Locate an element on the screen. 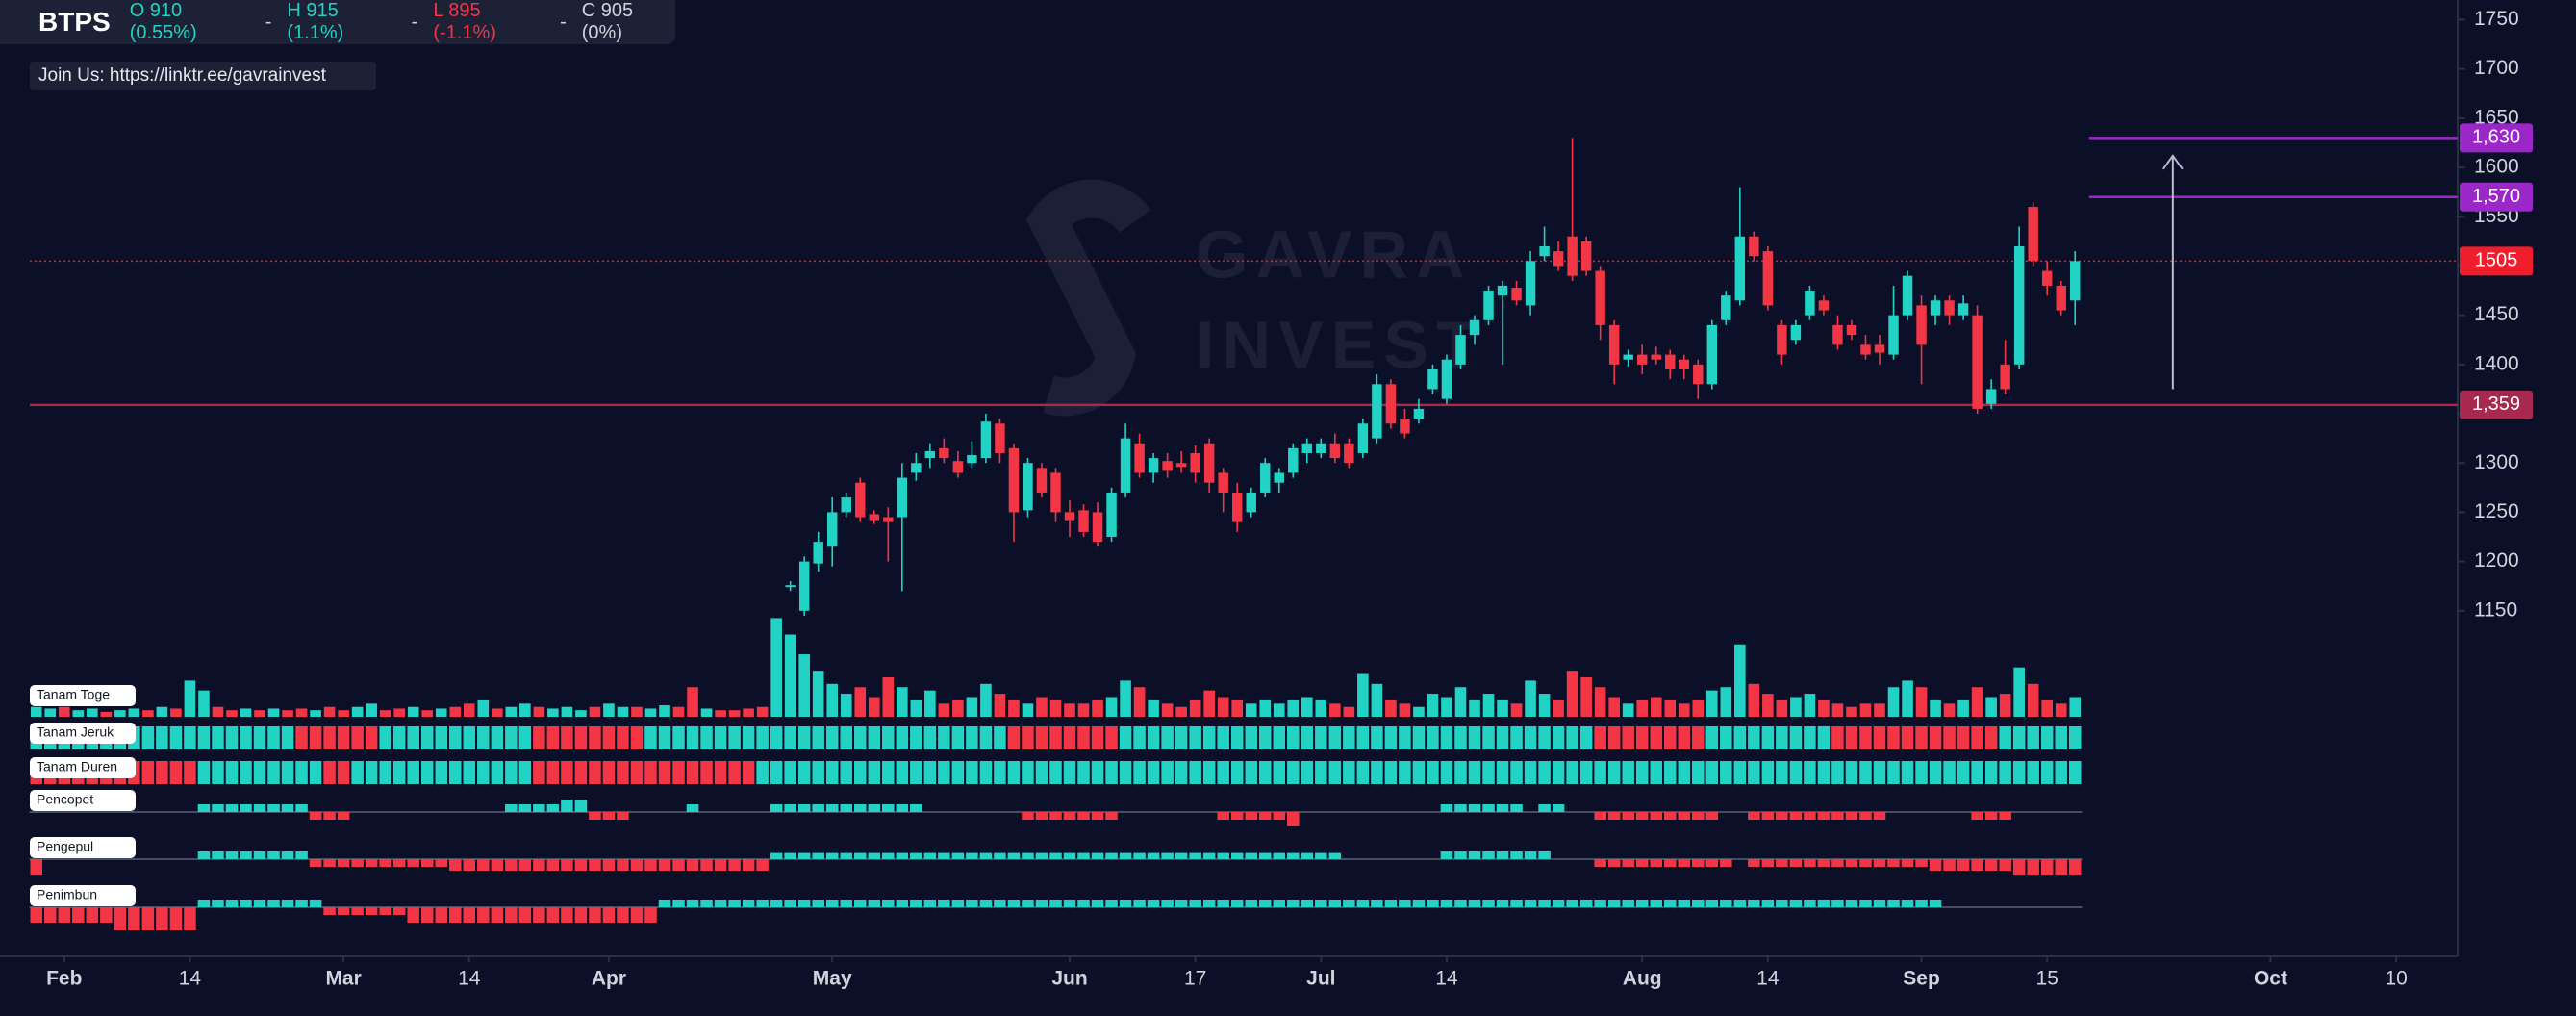 This screenshot has width=2576, height=1016. x-tick-label: 10 is located at coordinates (2396, 979).